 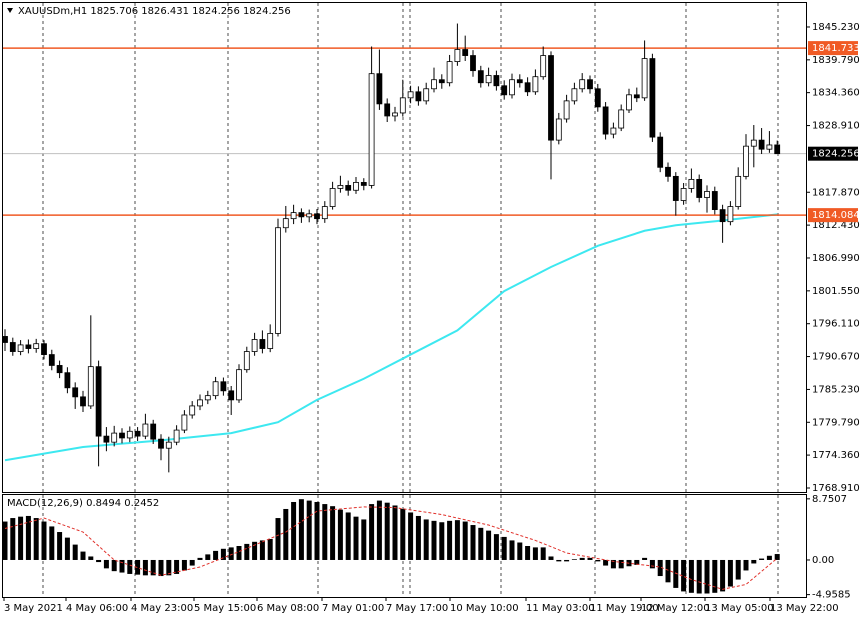 What do you see at coordinates (417, 608) in the screenshot?
I see `x-tick-label: 7 May 17:00` at bounding box center [417, 608].